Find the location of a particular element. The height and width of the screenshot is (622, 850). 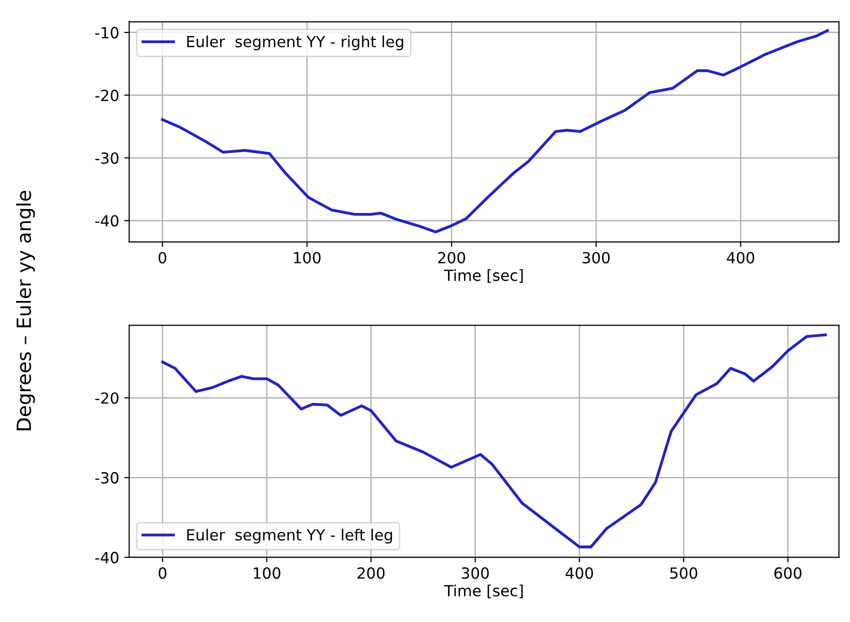

legend-label: Euler segment YY - left leg is located at coordinates (289, 536).